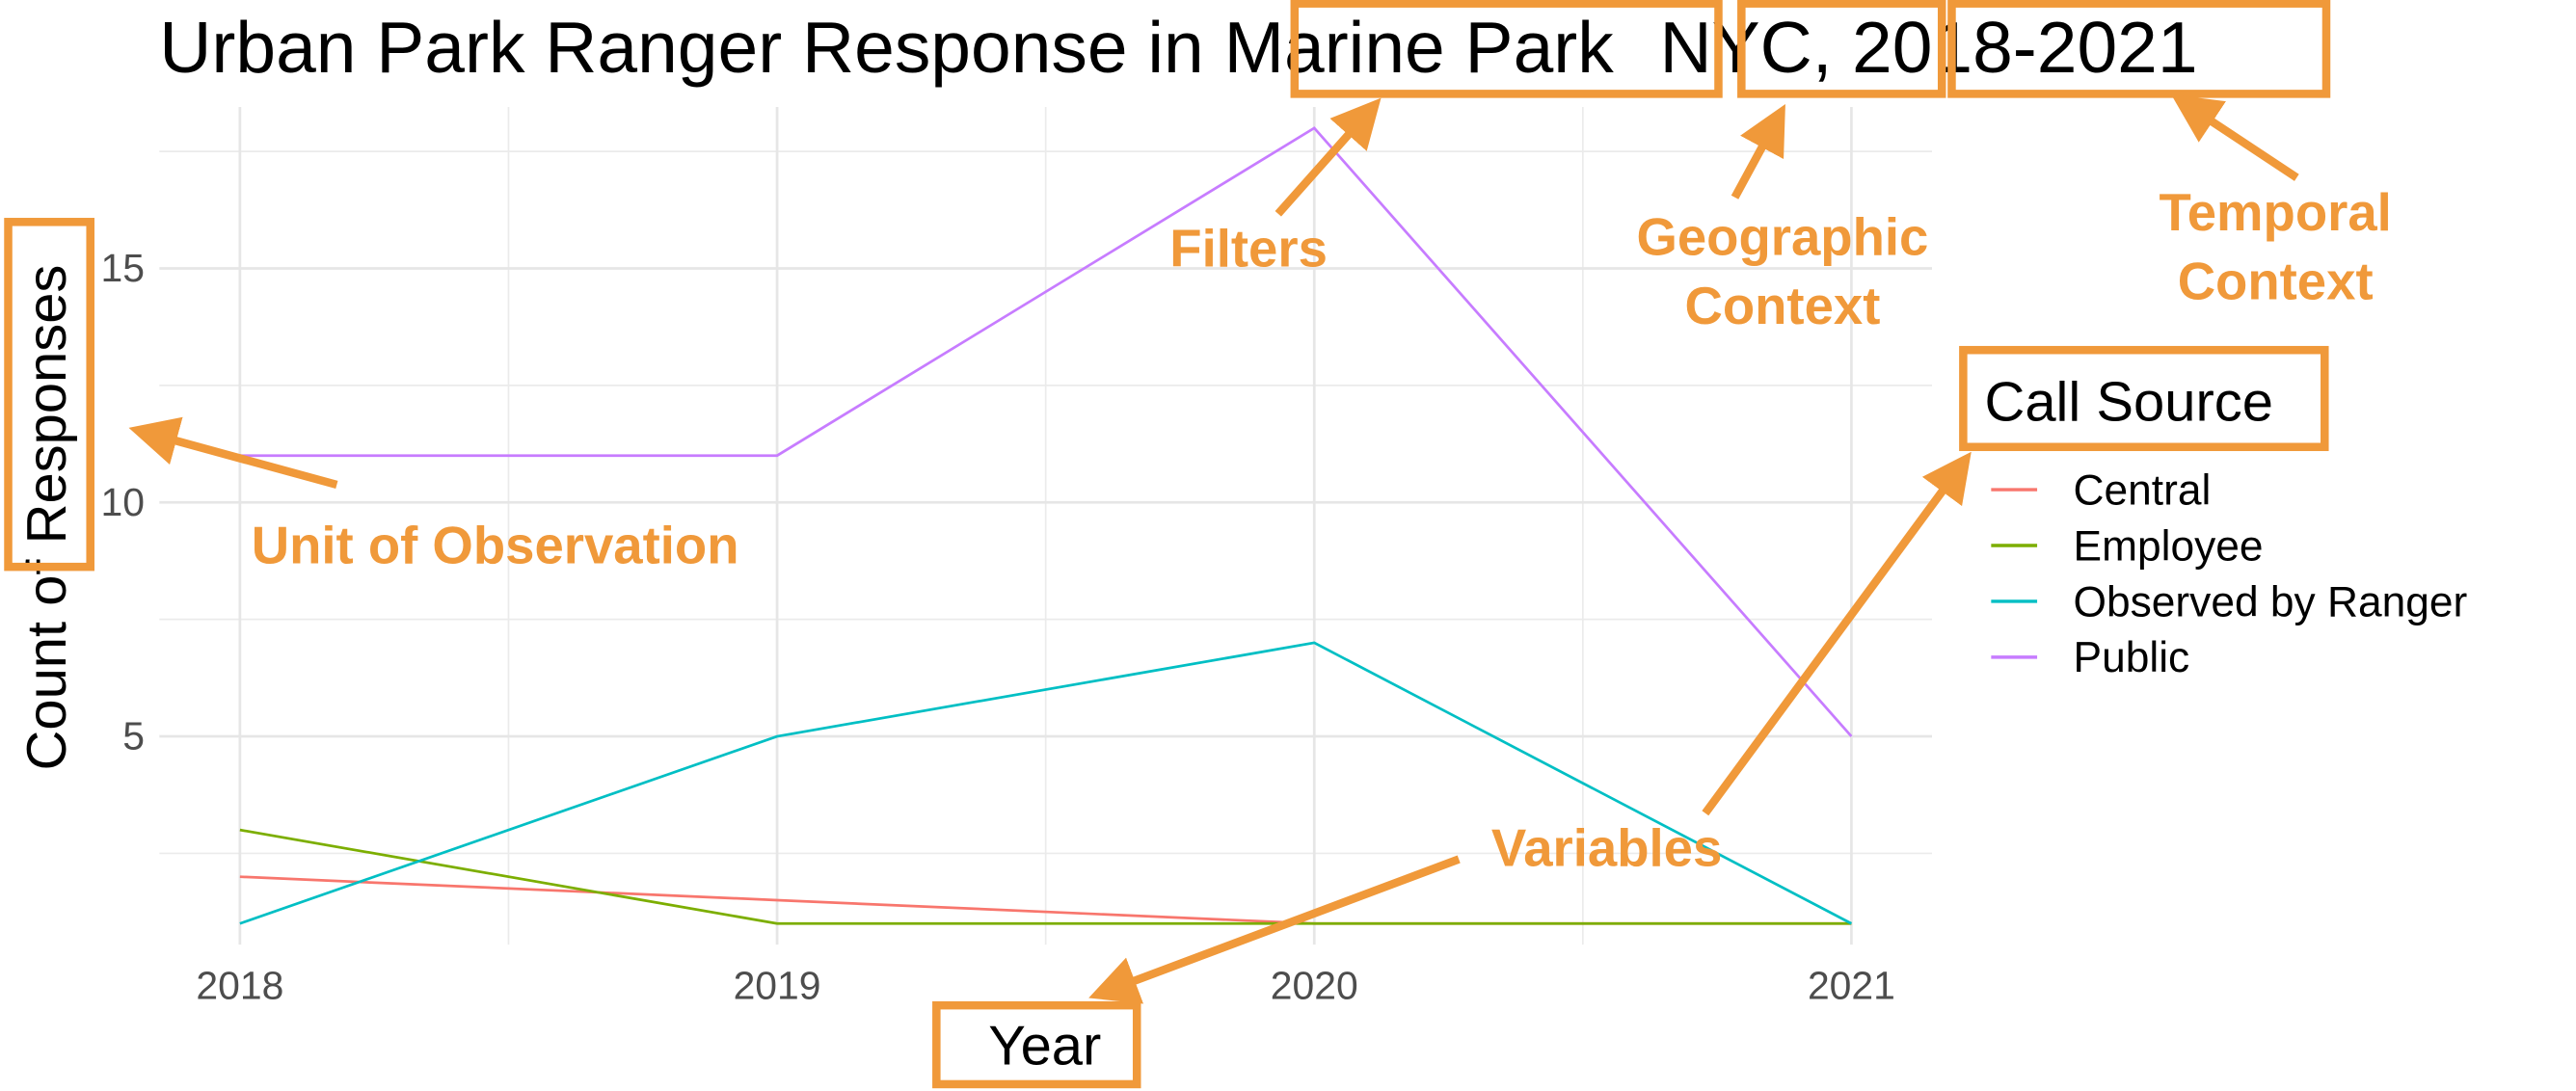  I want to click on y-axis-title-prefix: Count of, so click(47, 657).